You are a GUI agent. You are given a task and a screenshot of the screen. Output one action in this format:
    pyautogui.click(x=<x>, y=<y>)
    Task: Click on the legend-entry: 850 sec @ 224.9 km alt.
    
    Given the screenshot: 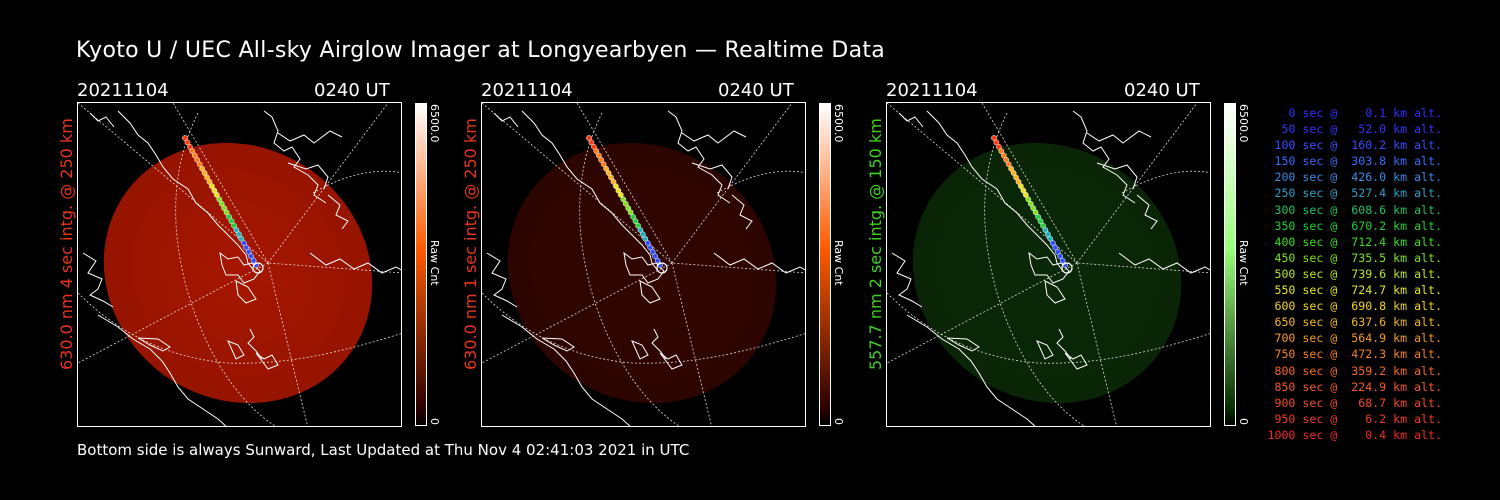 What is the action you would take?
    pyautogui.click(x=1354, y=386)
    